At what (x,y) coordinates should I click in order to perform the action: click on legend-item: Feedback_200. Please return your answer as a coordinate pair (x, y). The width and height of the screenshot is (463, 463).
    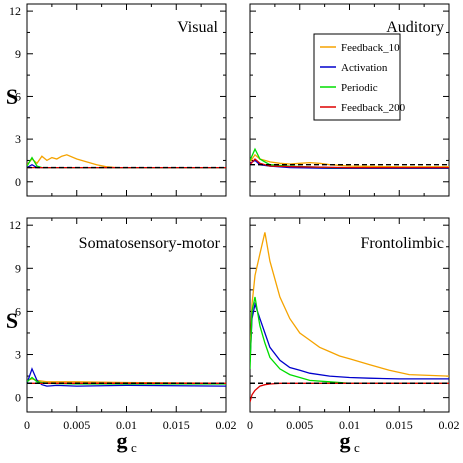
    Looking at the image, I should click on (363, 108).